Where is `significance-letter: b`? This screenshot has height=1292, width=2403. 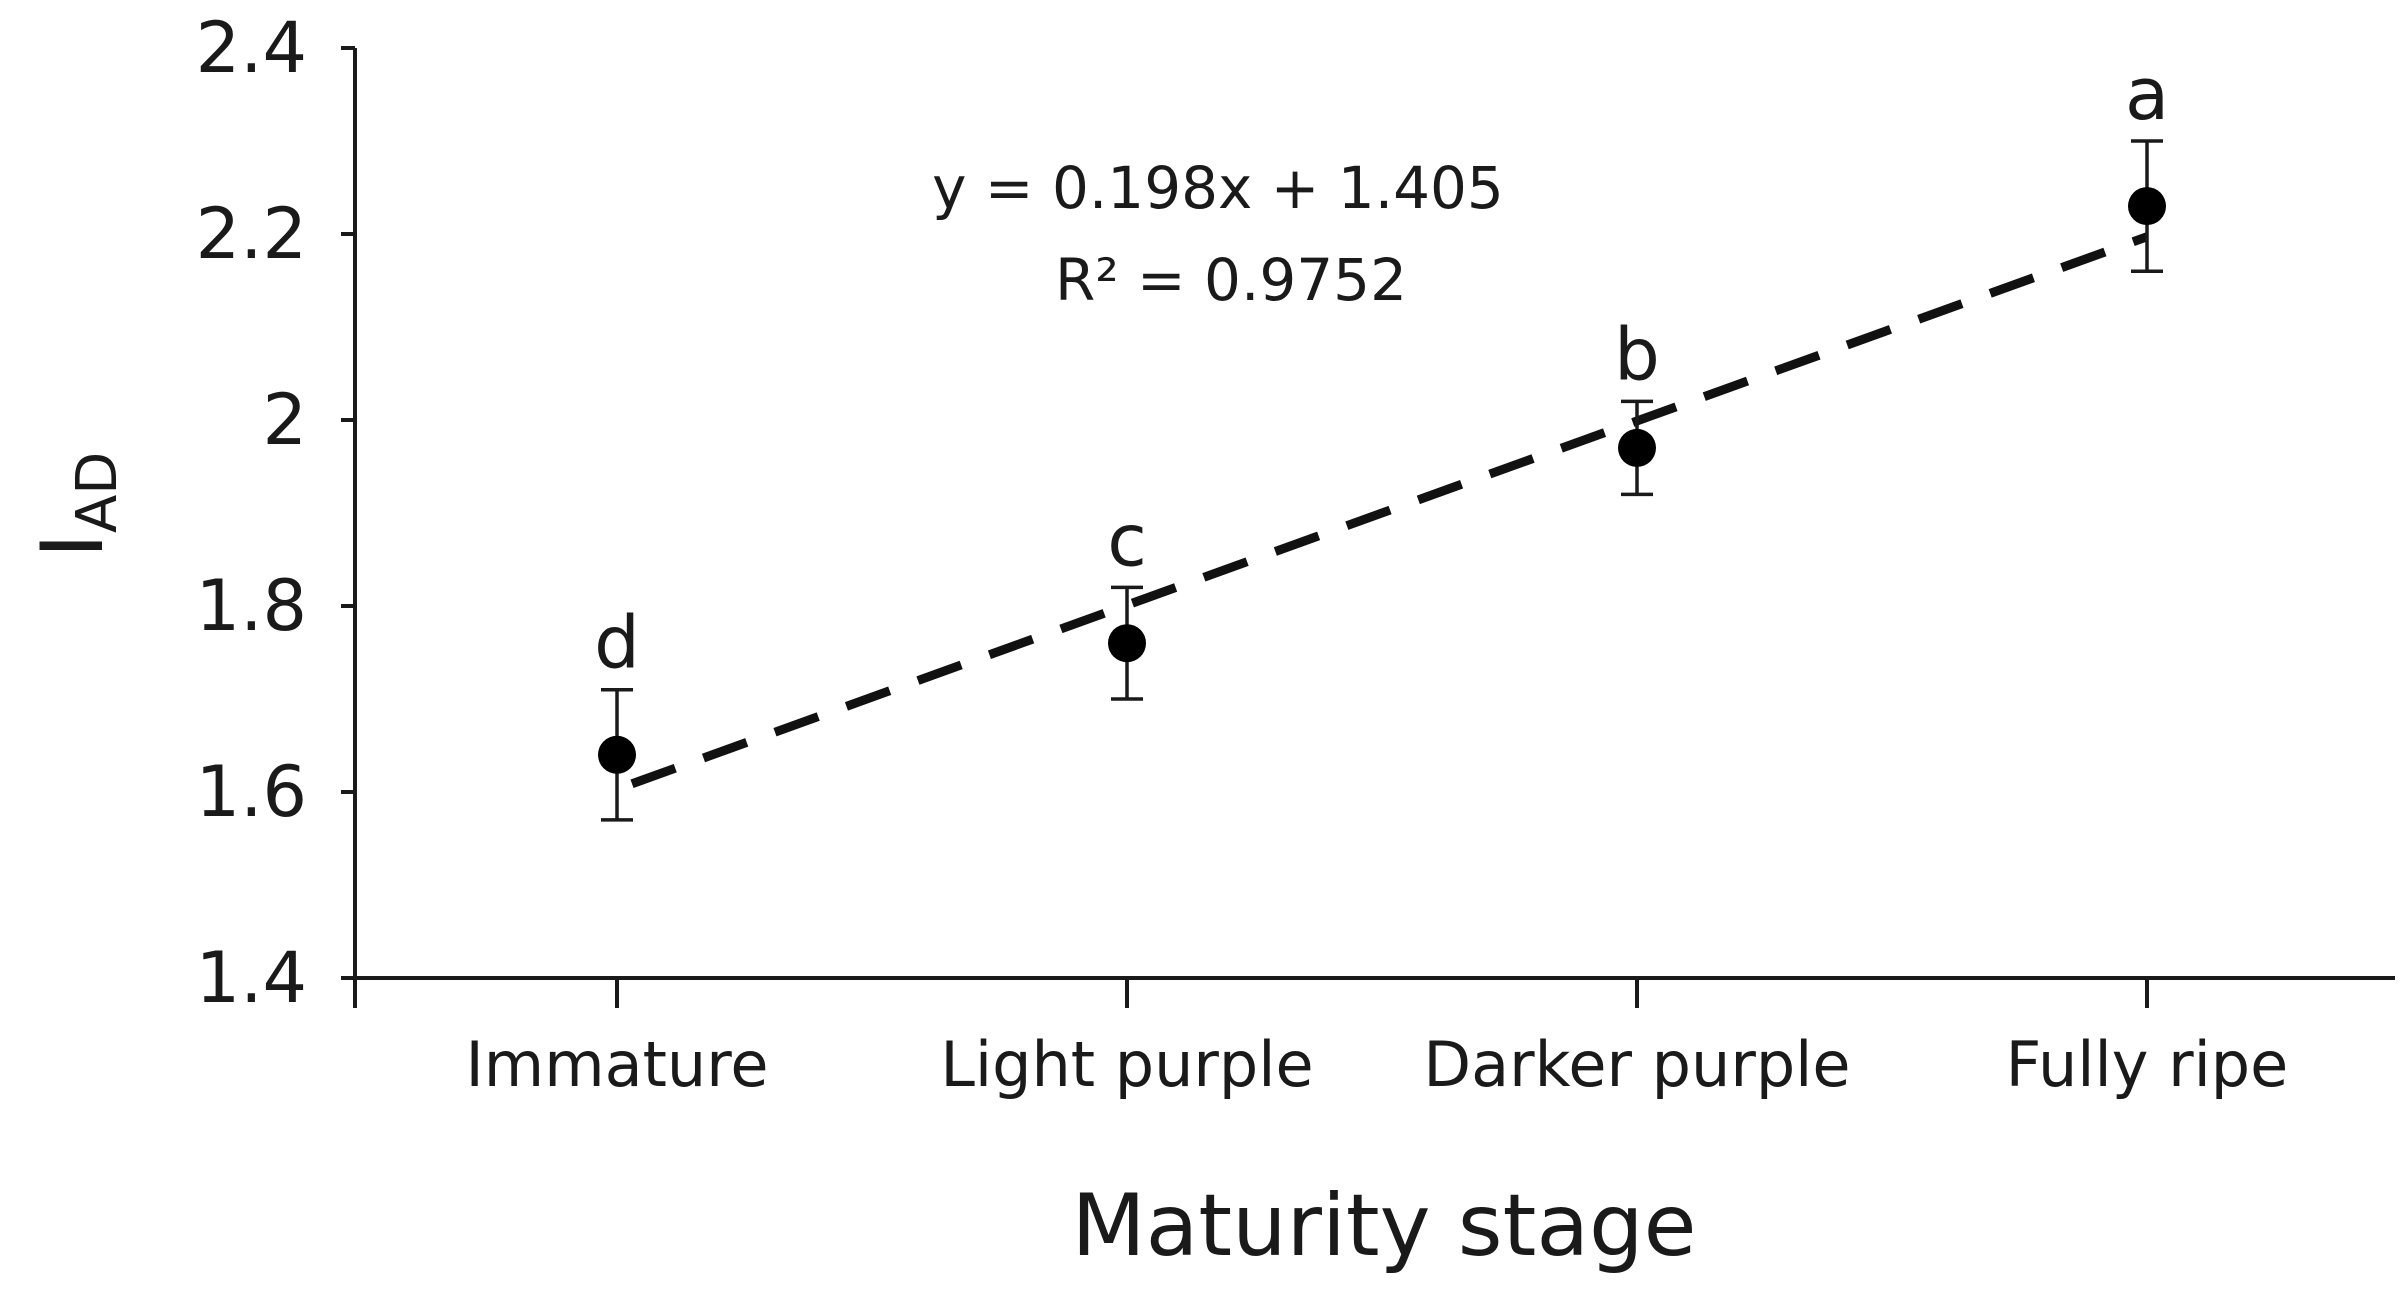 significance-letter: b is located at coordinates (1637, 354).